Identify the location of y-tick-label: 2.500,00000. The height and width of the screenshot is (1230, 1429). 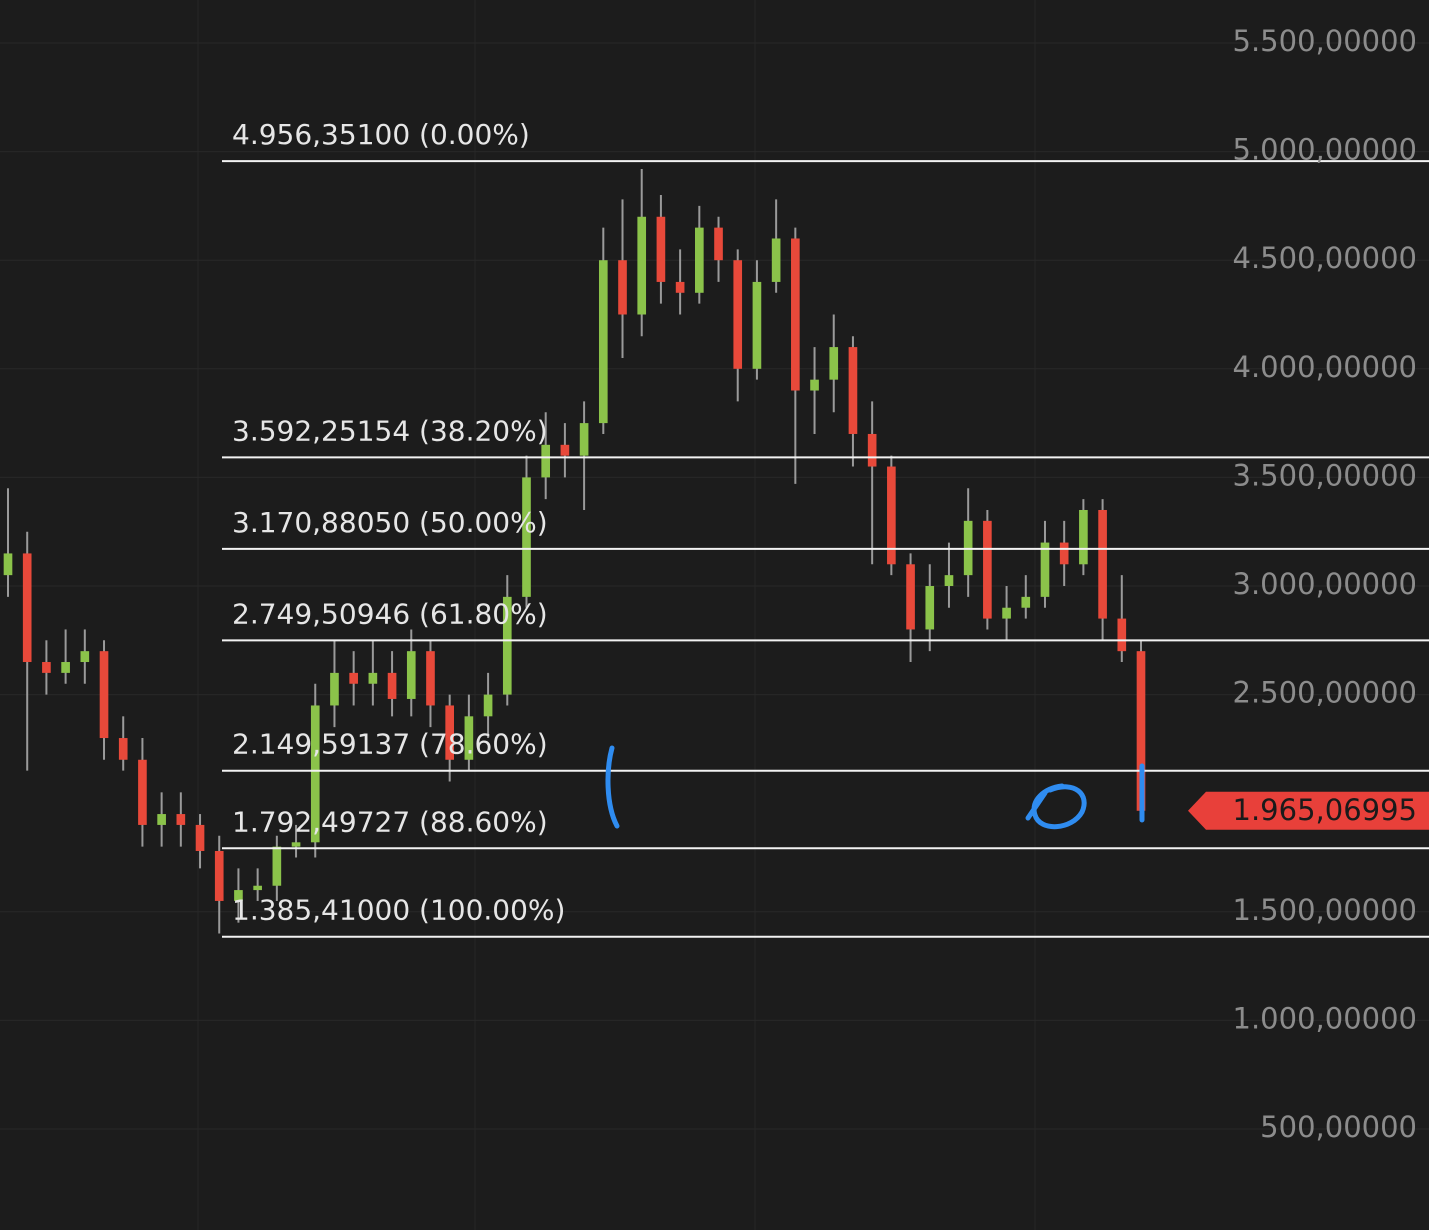
(1325, 693).